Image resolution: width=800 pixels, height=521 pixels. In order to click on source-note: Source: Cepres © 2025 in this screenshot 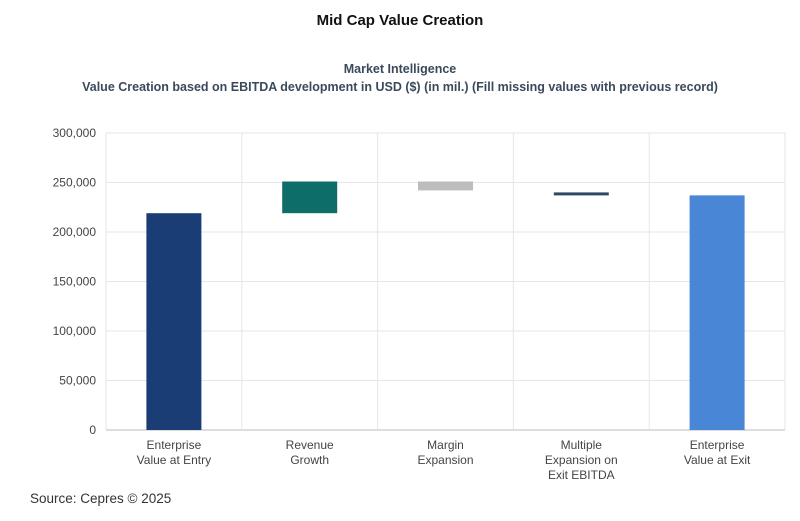, I will do `click(101, 498)`.